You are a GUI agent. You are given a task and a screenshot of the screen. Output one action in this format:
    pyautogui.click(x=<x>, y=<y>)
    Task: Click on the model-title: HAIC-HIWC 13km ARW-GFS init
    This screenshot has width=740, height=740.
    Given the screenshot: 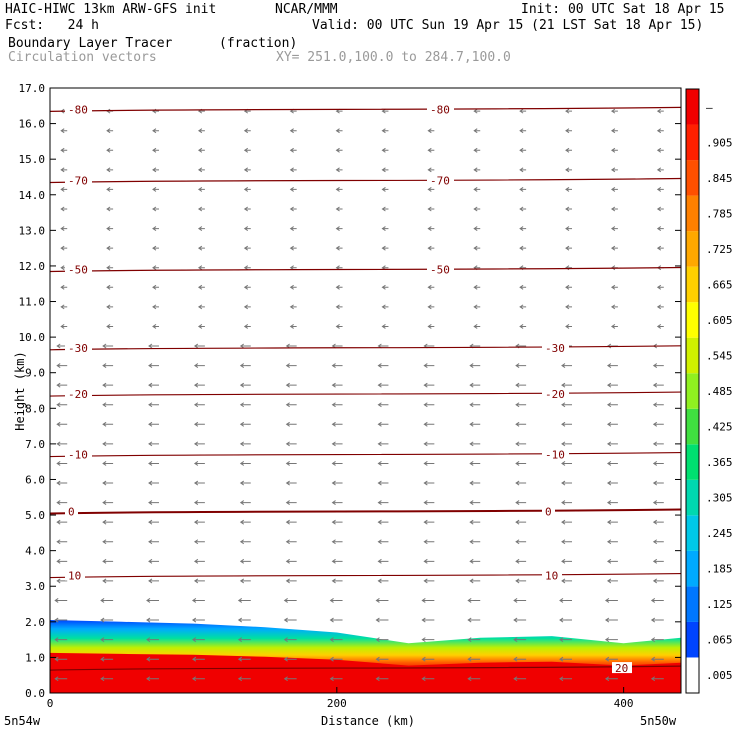 What is the action you would take?
    pyautogui.click(x=111, y=9)
    